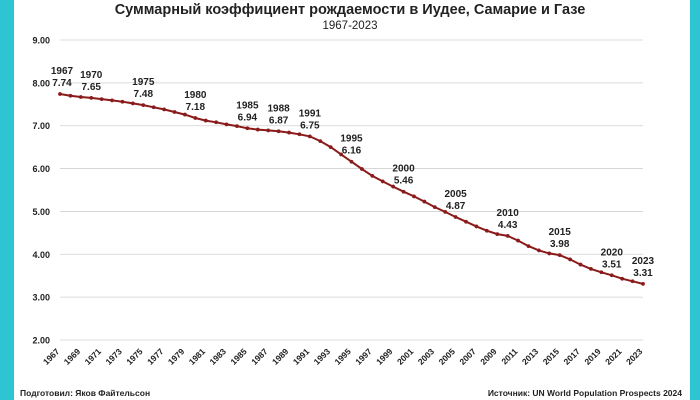  Describe the element at coordinates (301, 356) in the screenshot. I see `x-tick-label: 1991` at that location.